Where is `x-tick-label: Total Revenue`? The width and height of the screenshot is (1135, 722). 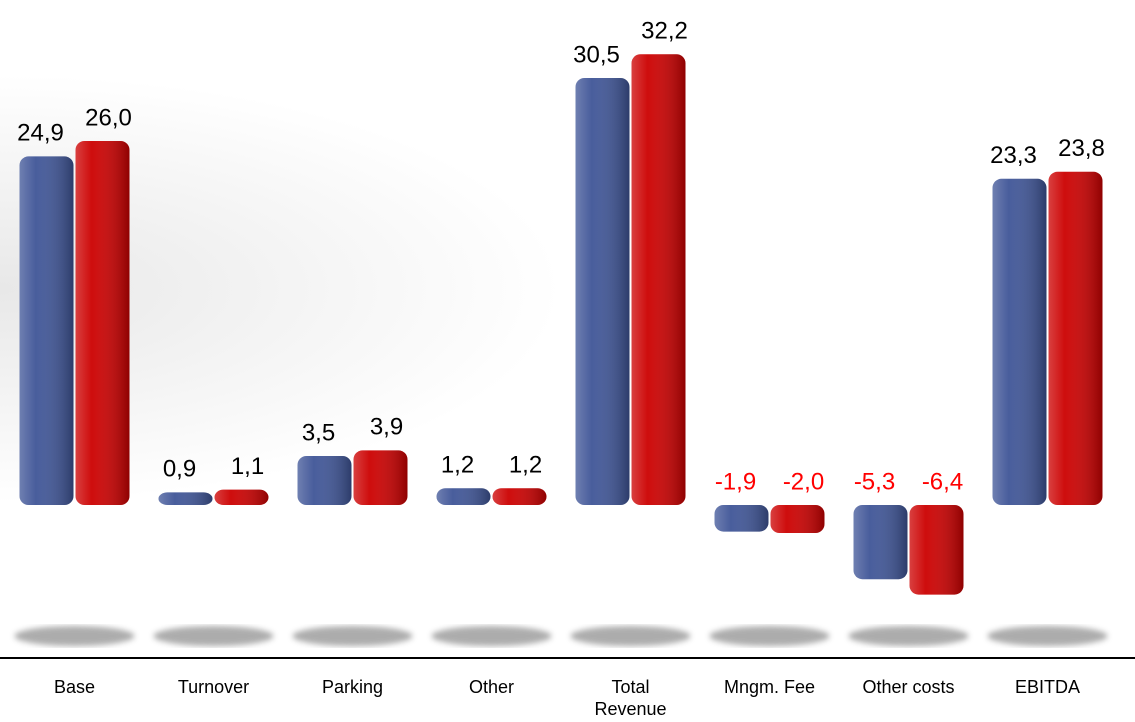
x-tick-label: Total Revenue is located at coordinates (630, 698).